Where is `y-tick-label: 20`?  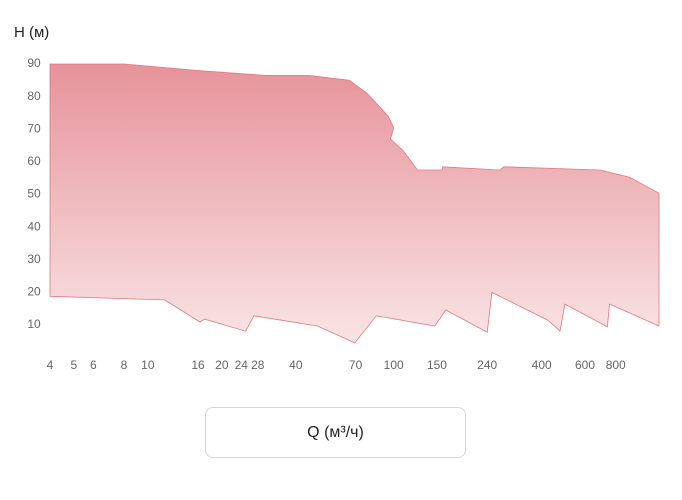 y-tick-label: 20 is located at coordinates (34, 292).